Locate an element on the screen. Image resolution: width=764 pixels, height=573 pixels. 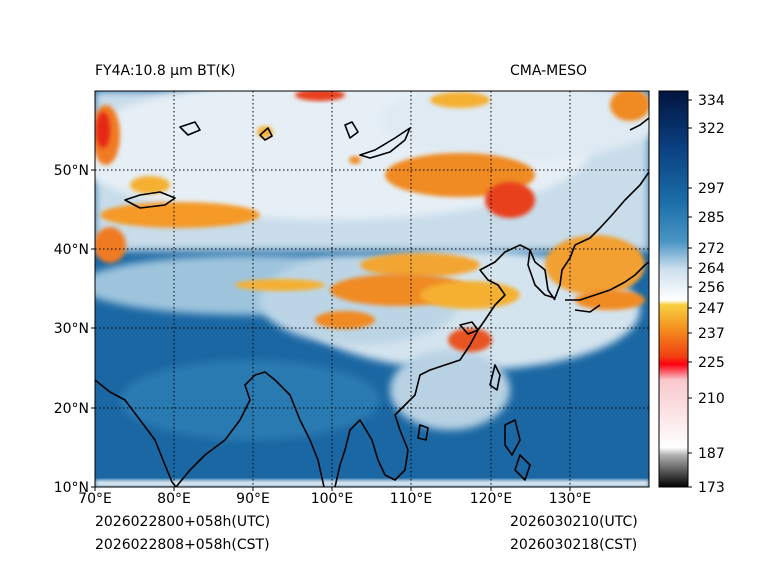
colorbar-frame is located at coordinates (673, 289).